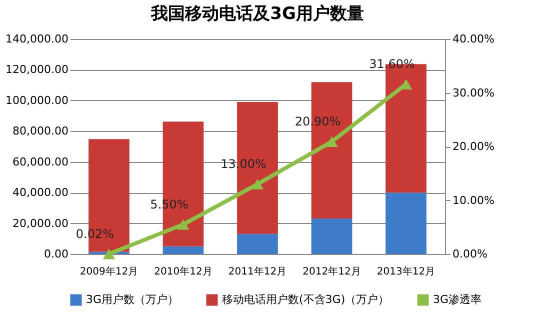 This screenshot has width=555, height=335. What do you see at coordinates (257, 272) in the screenshot?
I see `x-tick-label: 2011年12月` at bounding box center [257, 272].